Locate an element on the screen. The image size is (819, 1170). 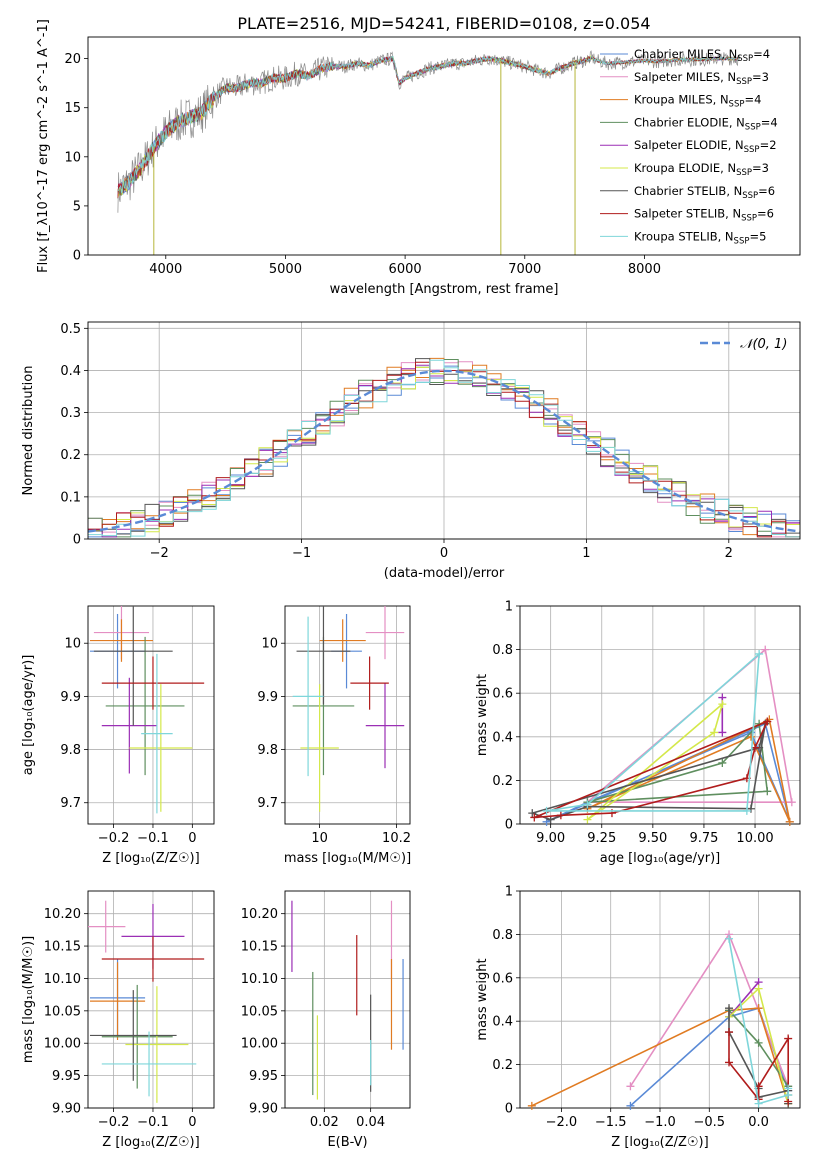
x-axis-label: E(B-V) is located at coordinates (347, 1142).